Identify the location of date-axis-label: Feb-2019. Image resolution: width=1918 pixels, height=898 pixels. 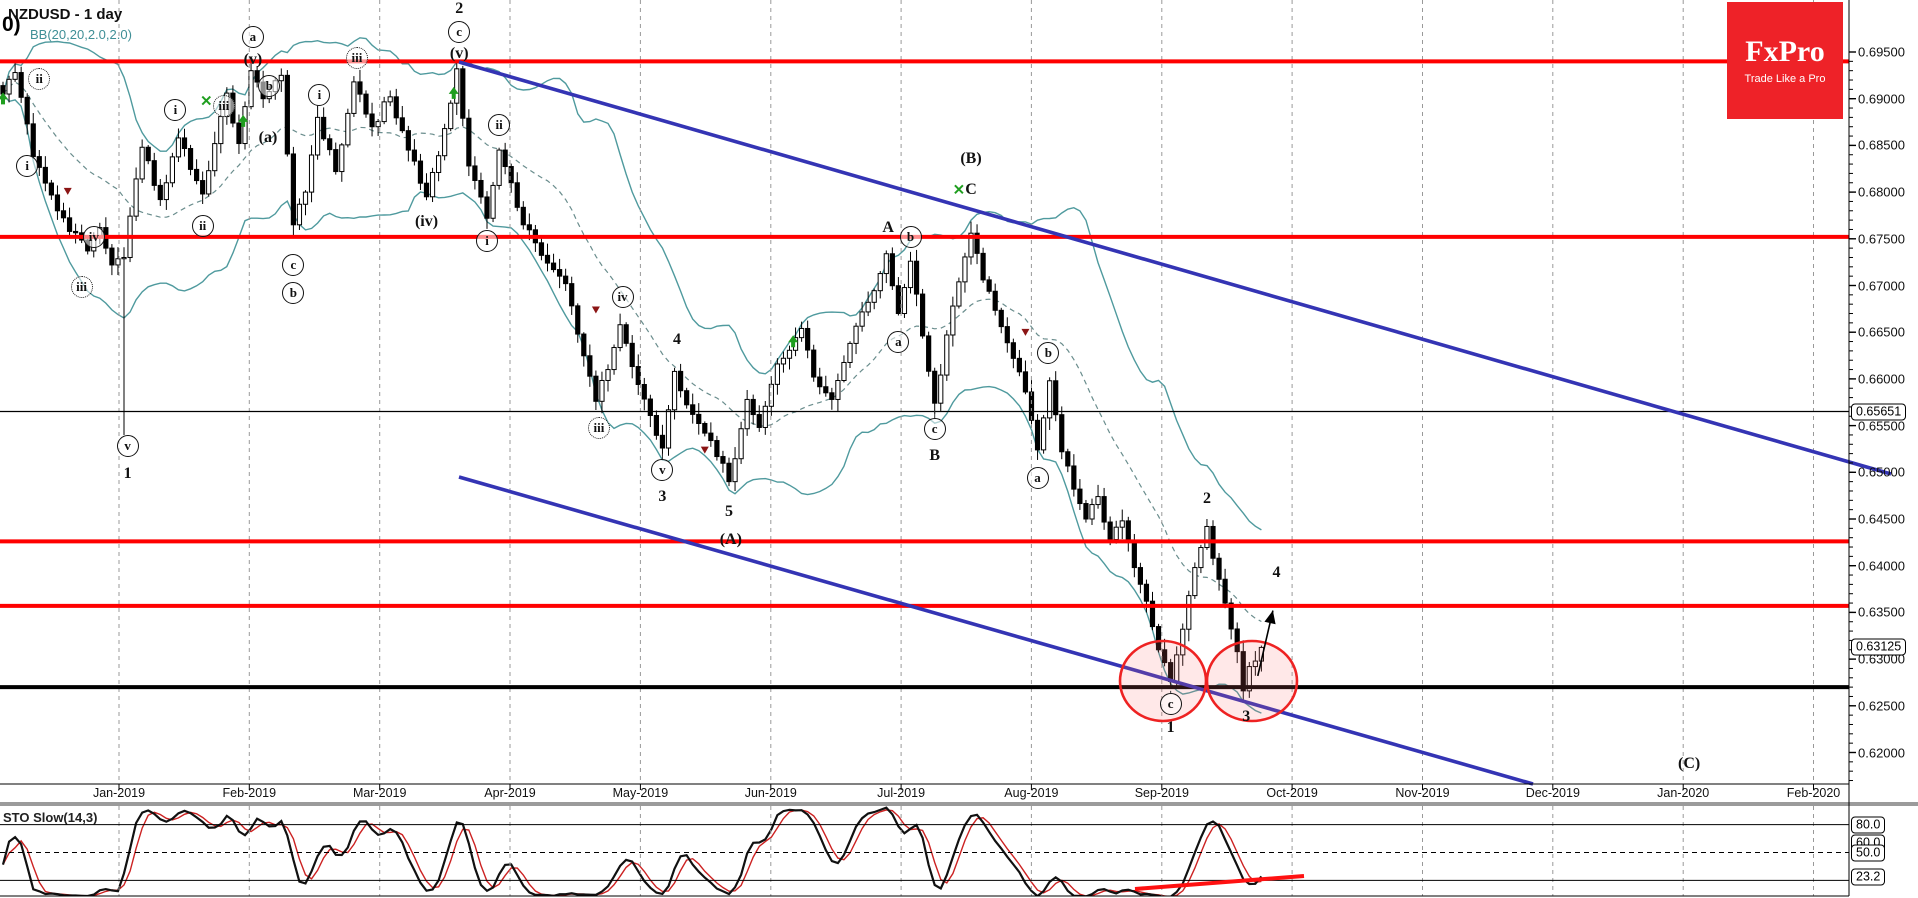
(249, 793).